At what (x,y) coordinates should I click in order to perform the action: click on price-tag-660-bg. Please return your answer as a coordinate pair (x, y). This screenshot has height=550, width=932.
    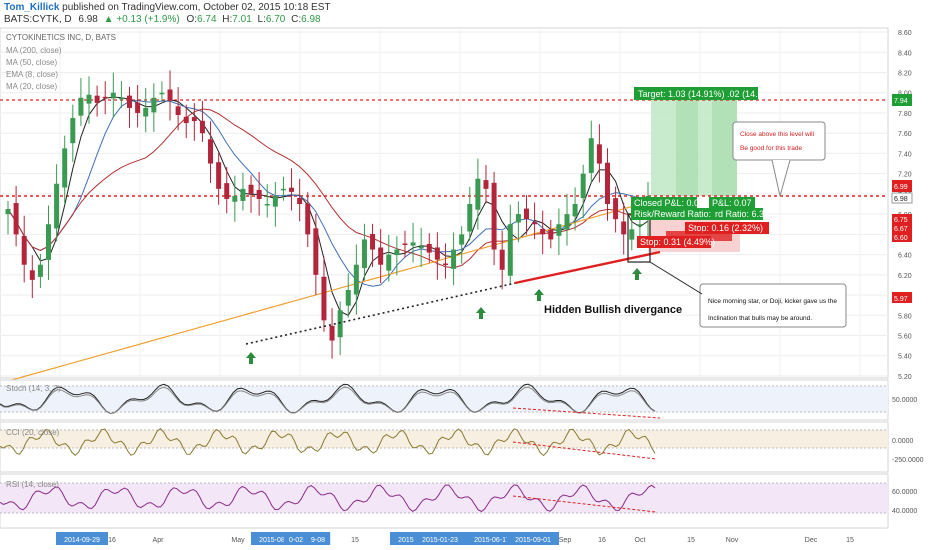
    Looking at the image, I should click on (902, 237).